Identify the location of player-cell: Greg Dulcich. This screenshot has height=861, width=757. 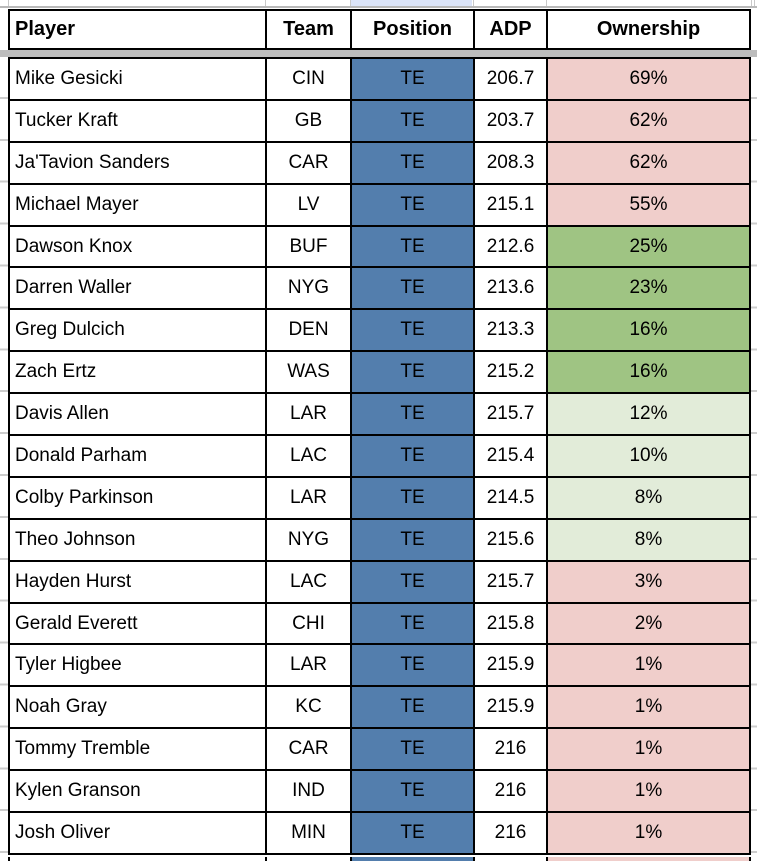
(137, 330).